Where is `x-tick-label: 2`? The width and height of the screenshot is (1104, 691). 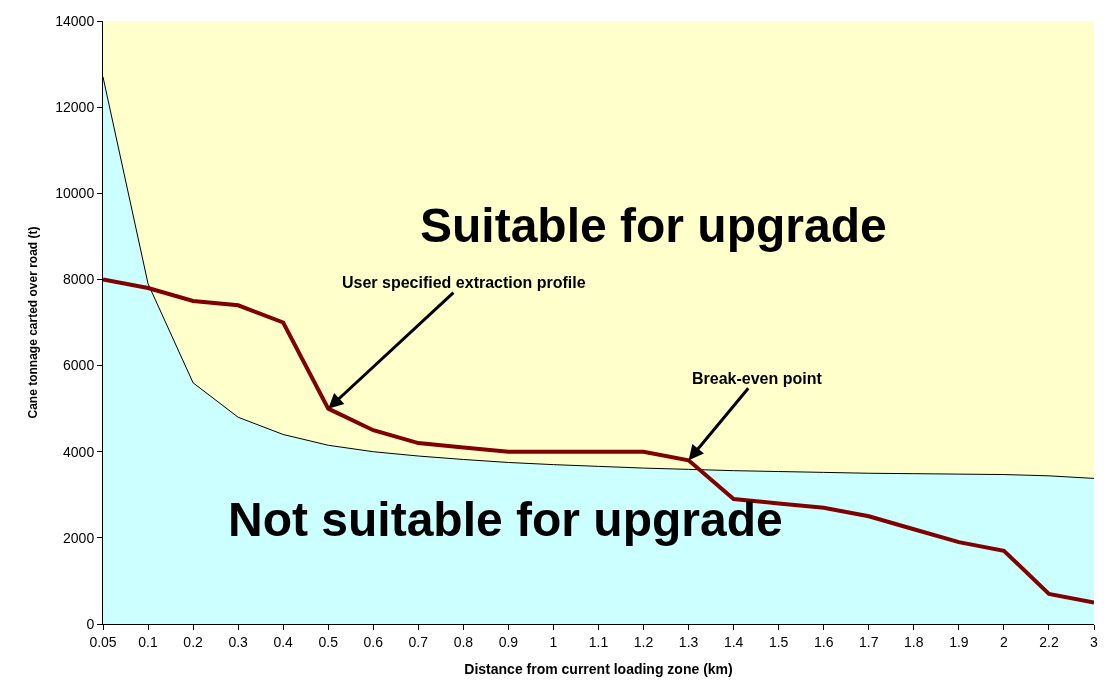 x-tick-label: 2 is located at coordinates (1004, 641).